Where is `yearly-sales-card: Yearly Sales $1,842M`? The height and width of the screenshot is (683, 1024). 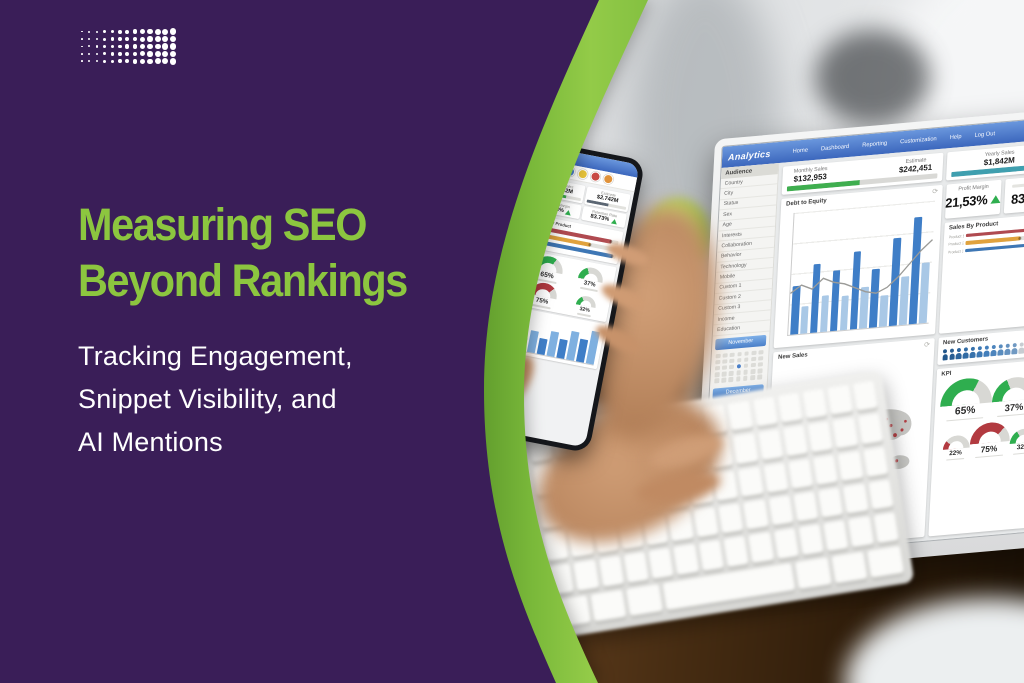 yearly-sales-card: Yearly Sales $1,842M is located at coordinates (985, 162).